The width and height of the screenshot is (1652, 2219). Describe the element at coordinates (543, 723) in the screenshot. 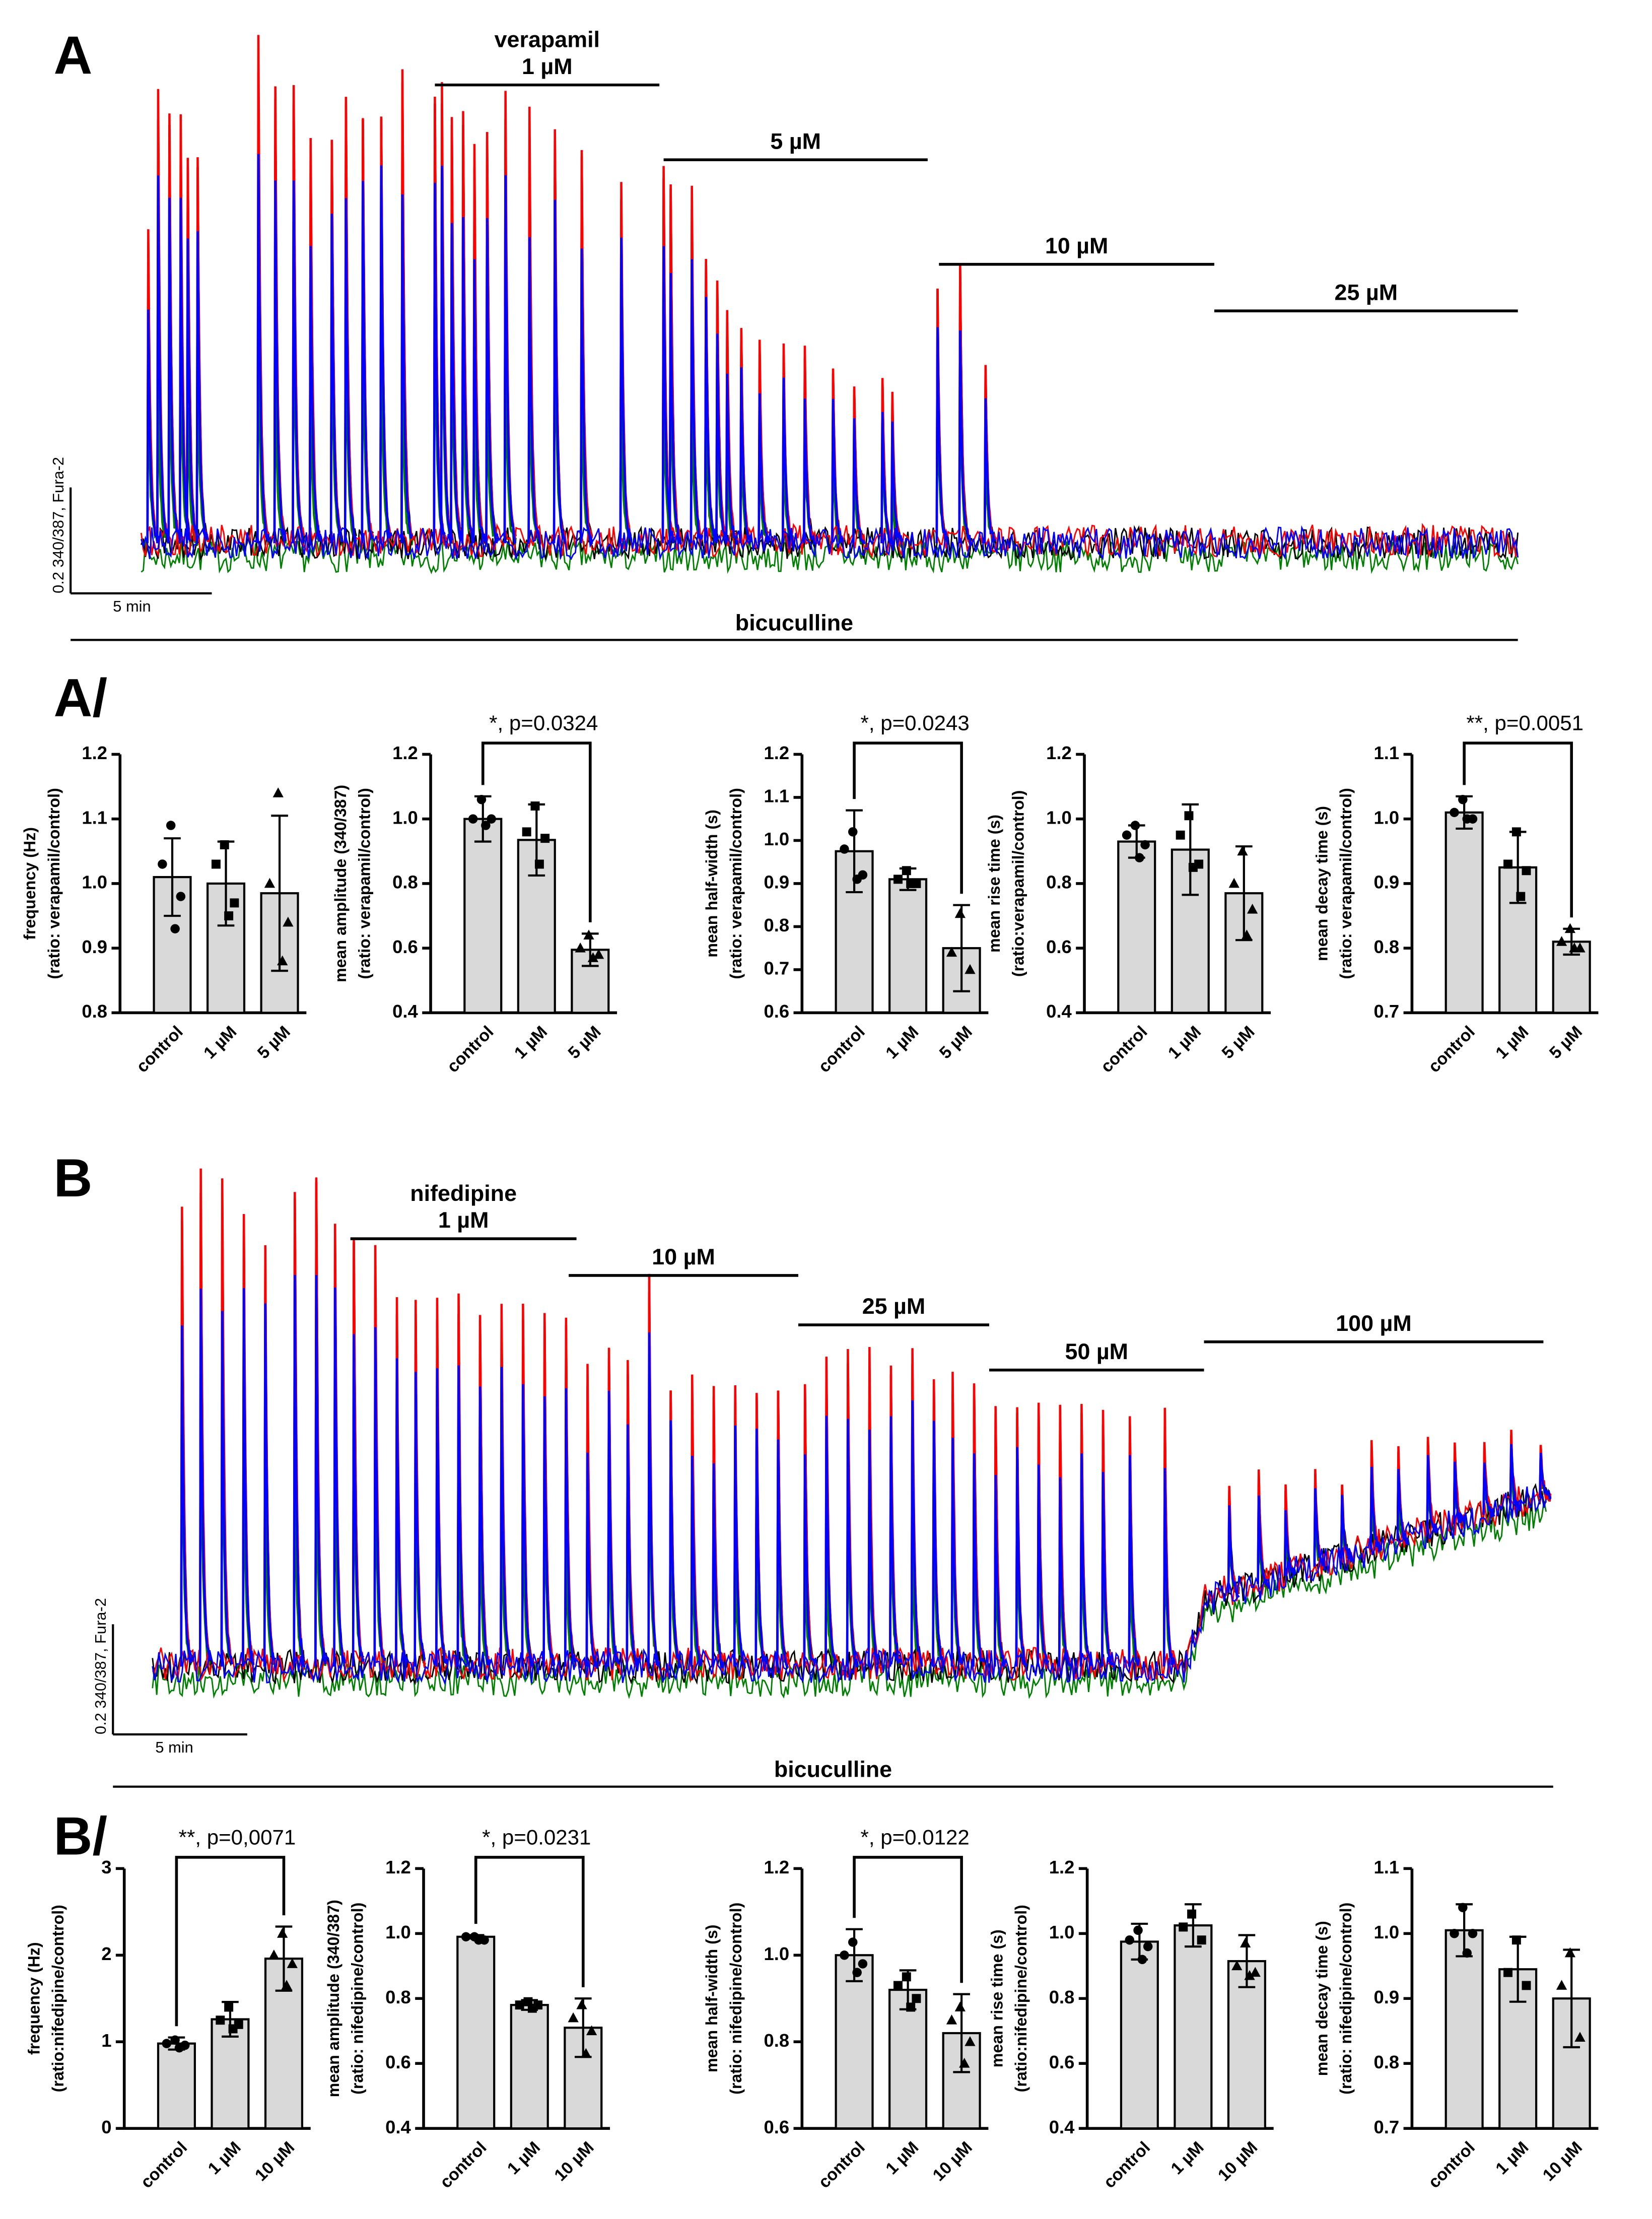

I see `significance-label: *, p=0.0324` at that location.